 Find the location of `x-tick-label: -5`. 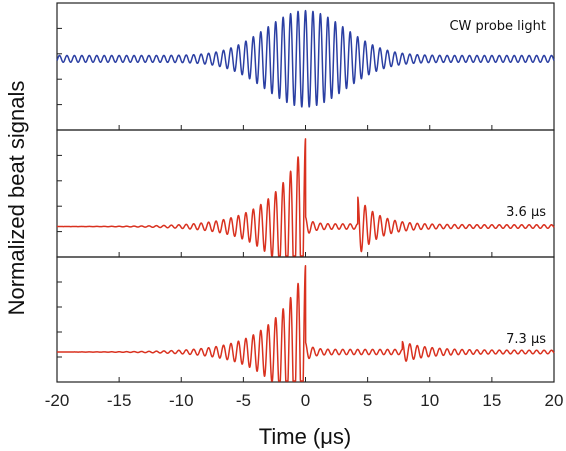

x-tick-label: -5 is located at coordinates (243, 400).